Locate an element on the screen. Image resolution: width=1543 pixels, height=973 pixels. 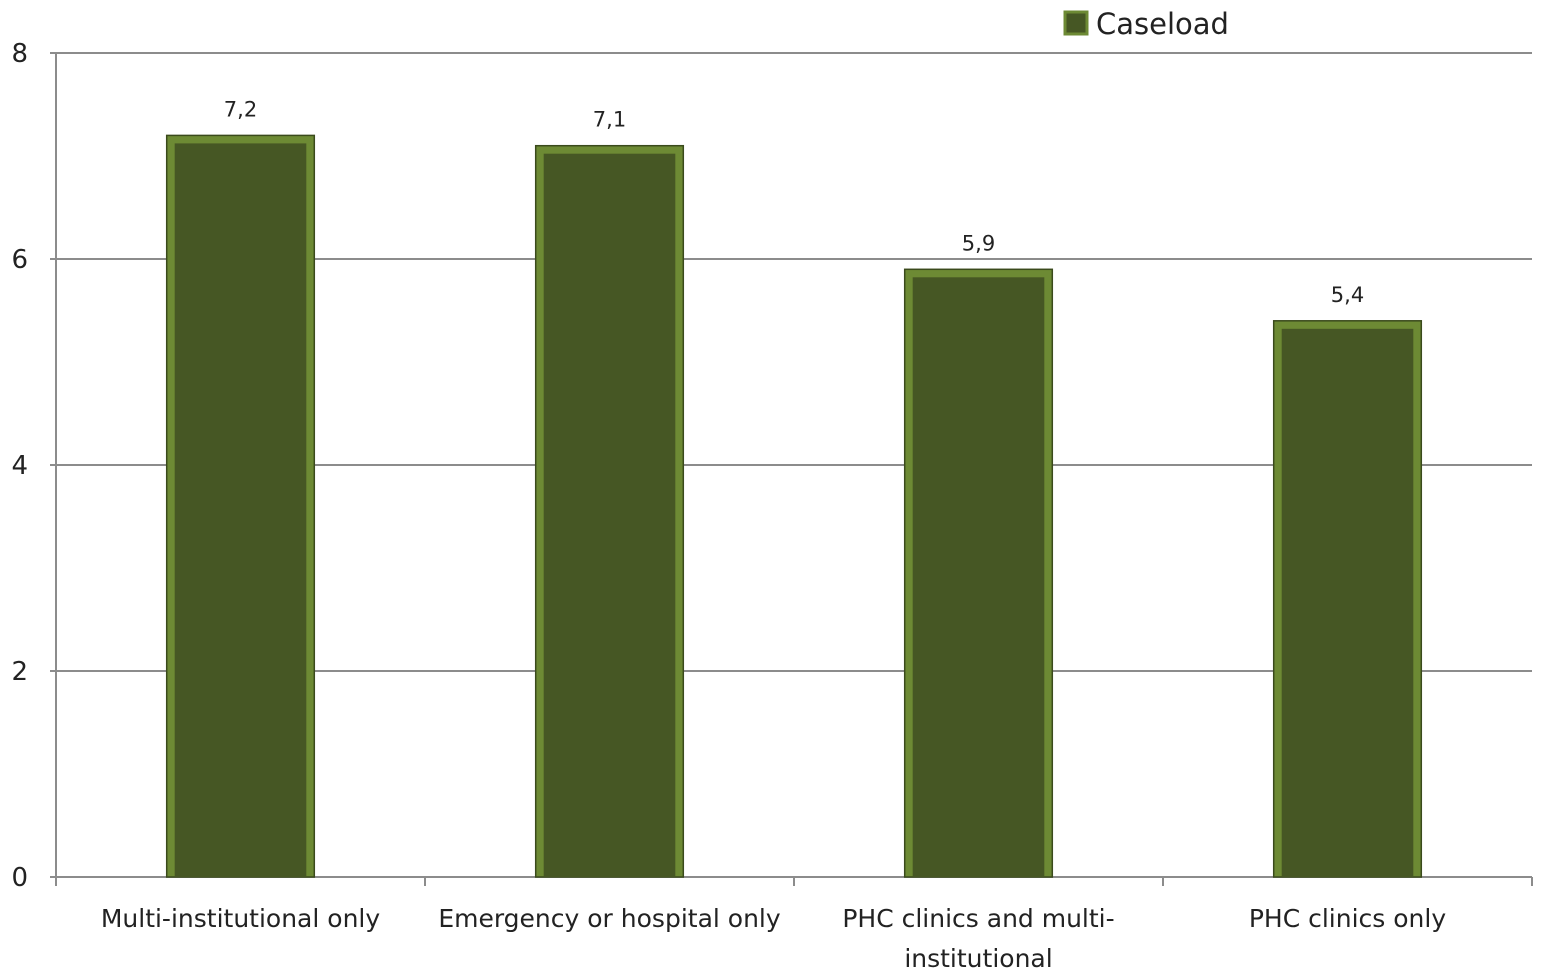
x-category-label: PHC clinics only is located at coordinates (1348, 918).